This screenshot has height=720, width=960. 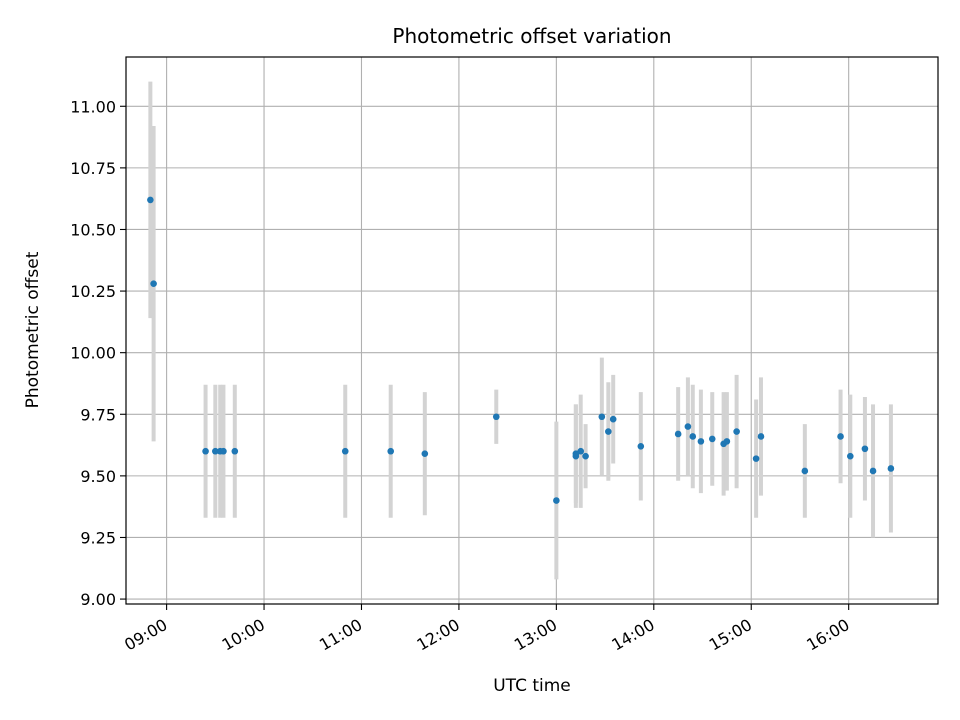 I want to click on y-tick-label: 11.00, so click(x=93, y=106).